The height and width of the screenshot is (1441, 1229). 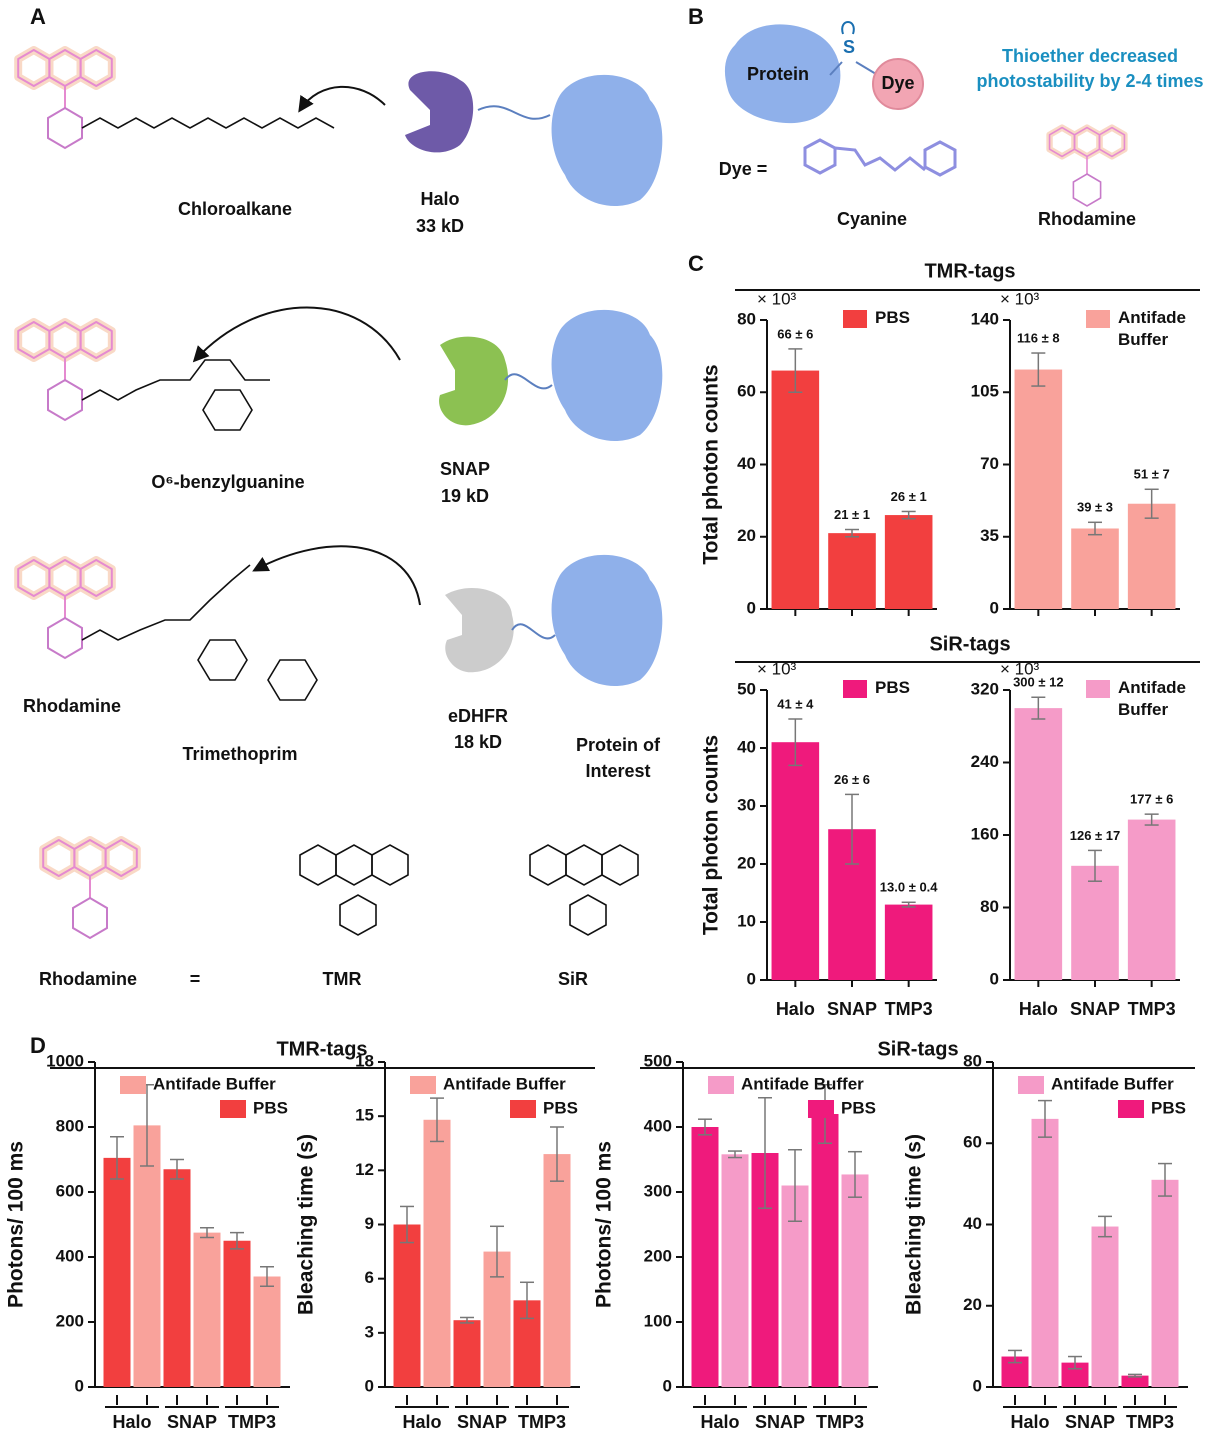 I want to click on y-tick-label: 35, so click(x=989, y=535).